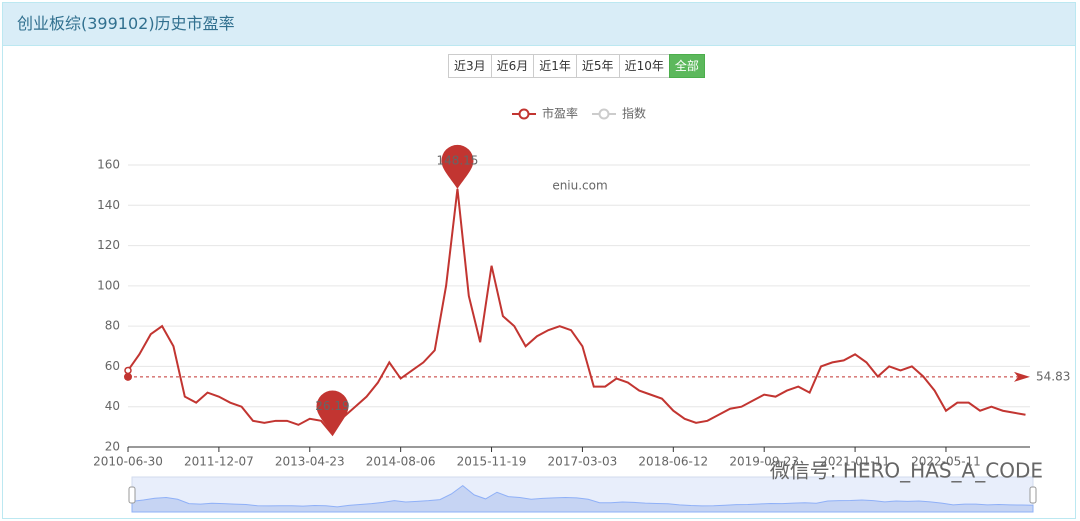  What do you see at coordinates (512, 66) in the screenshot?
I see `range-button: 近6月` at bounding box center [512, 66].